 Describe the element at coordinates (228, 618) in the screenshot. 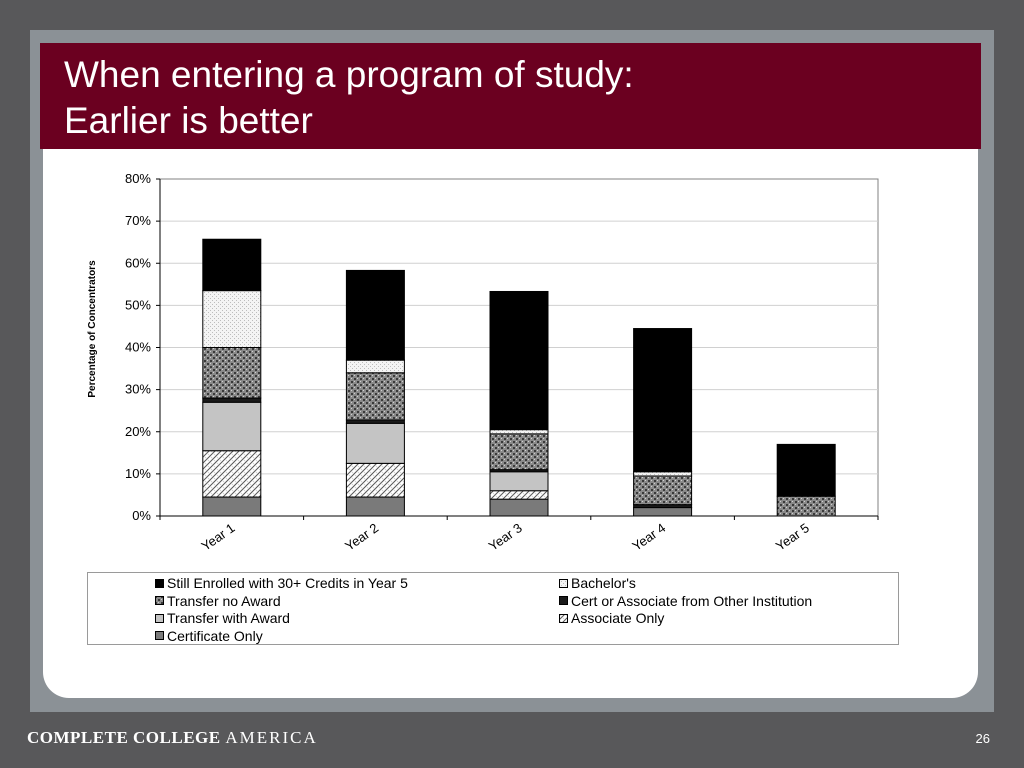

I see `legend-label: Transfer with Award` at that location.